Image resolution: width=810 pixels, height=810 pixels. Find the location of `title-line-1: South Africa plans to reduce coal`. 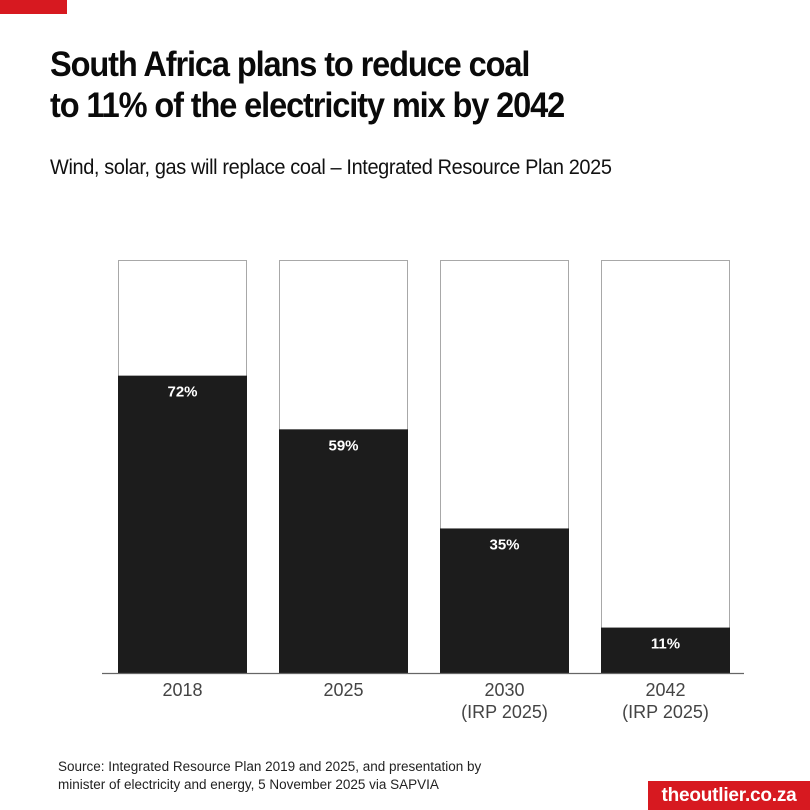

title-line-1: South Africa plans to reduce coal is located at coordinates (290, 64).